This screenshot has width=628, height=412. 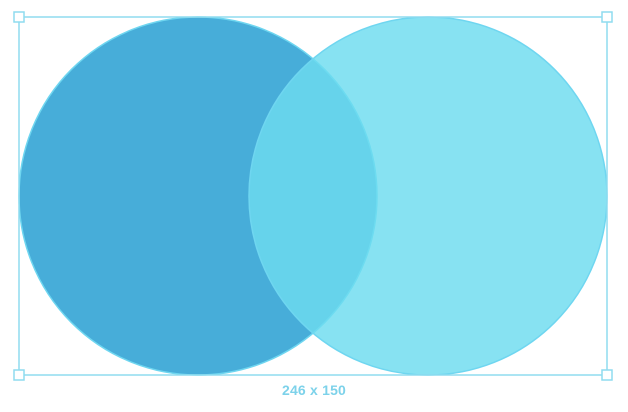 What do you see at coordinates (19, 17) in the screenshot?
I see `resize-handle-top-left` at bounding box center [19, 17].